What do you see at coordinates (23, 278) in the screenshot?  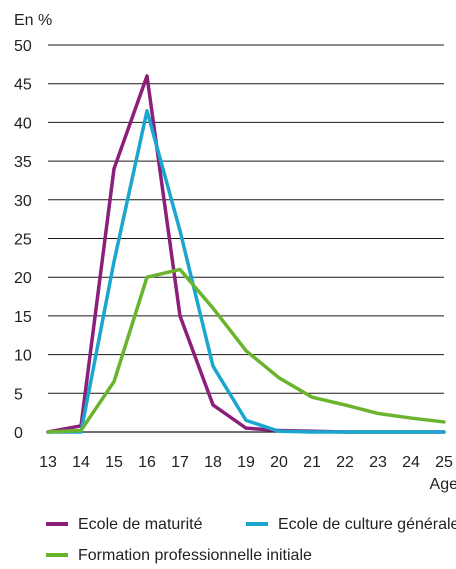 I see `y-tick-label: 20` at bounding box center [23, 278].